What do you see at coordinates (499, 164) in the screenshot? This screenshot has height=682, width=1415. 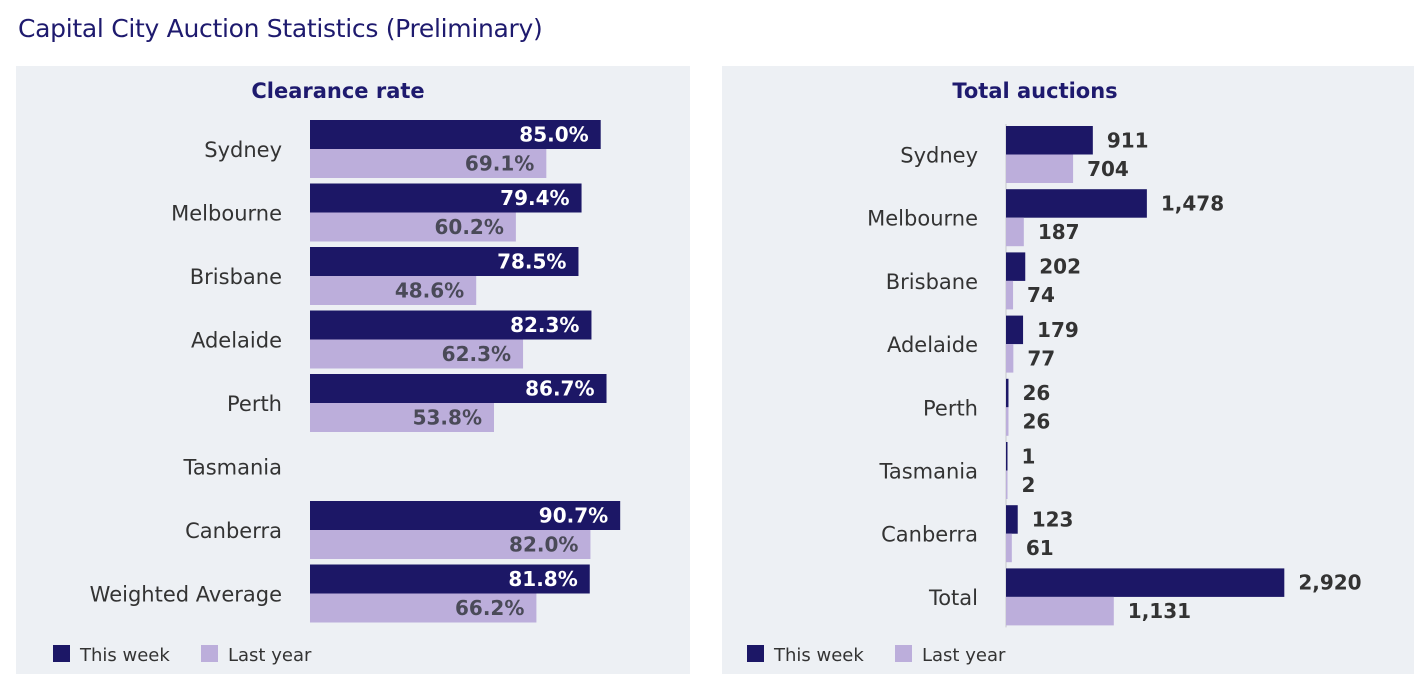 I see `value-label-last-year: 69.1%` at bounding box center [499, 164].